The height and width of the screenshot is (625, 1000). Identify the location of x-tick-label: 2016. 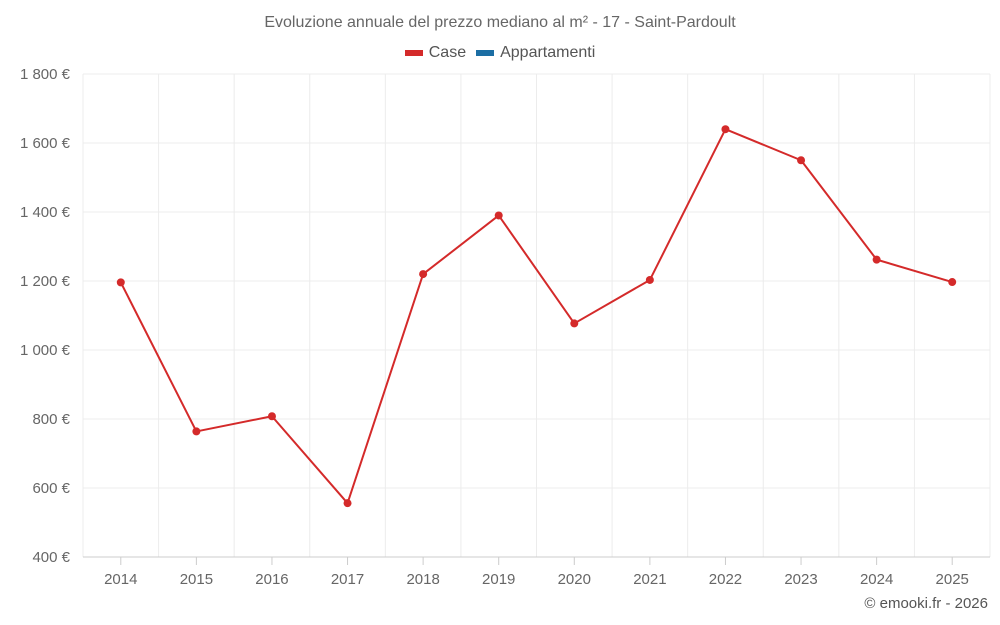
(271, 579).